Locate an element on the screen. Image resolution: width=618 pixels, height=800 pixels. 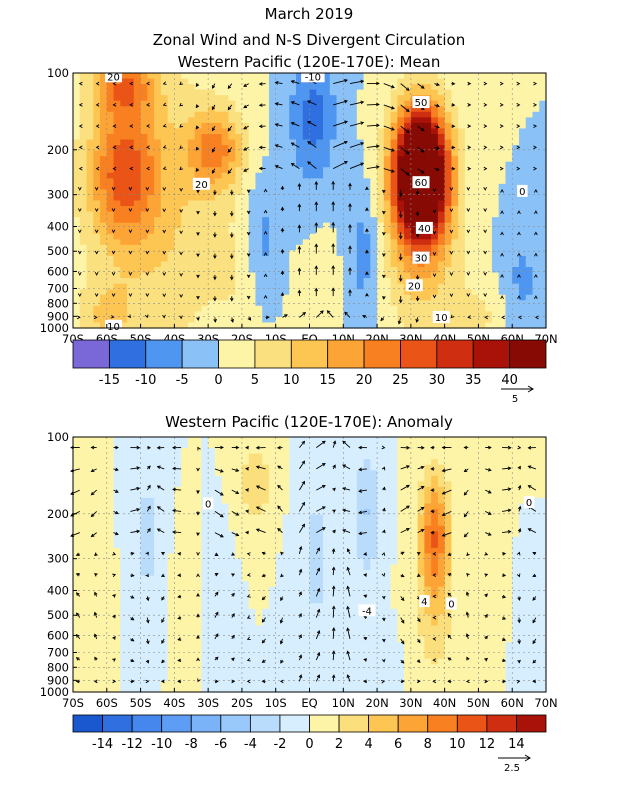
reference-vector: 5 is located at coordinates (517, 395).